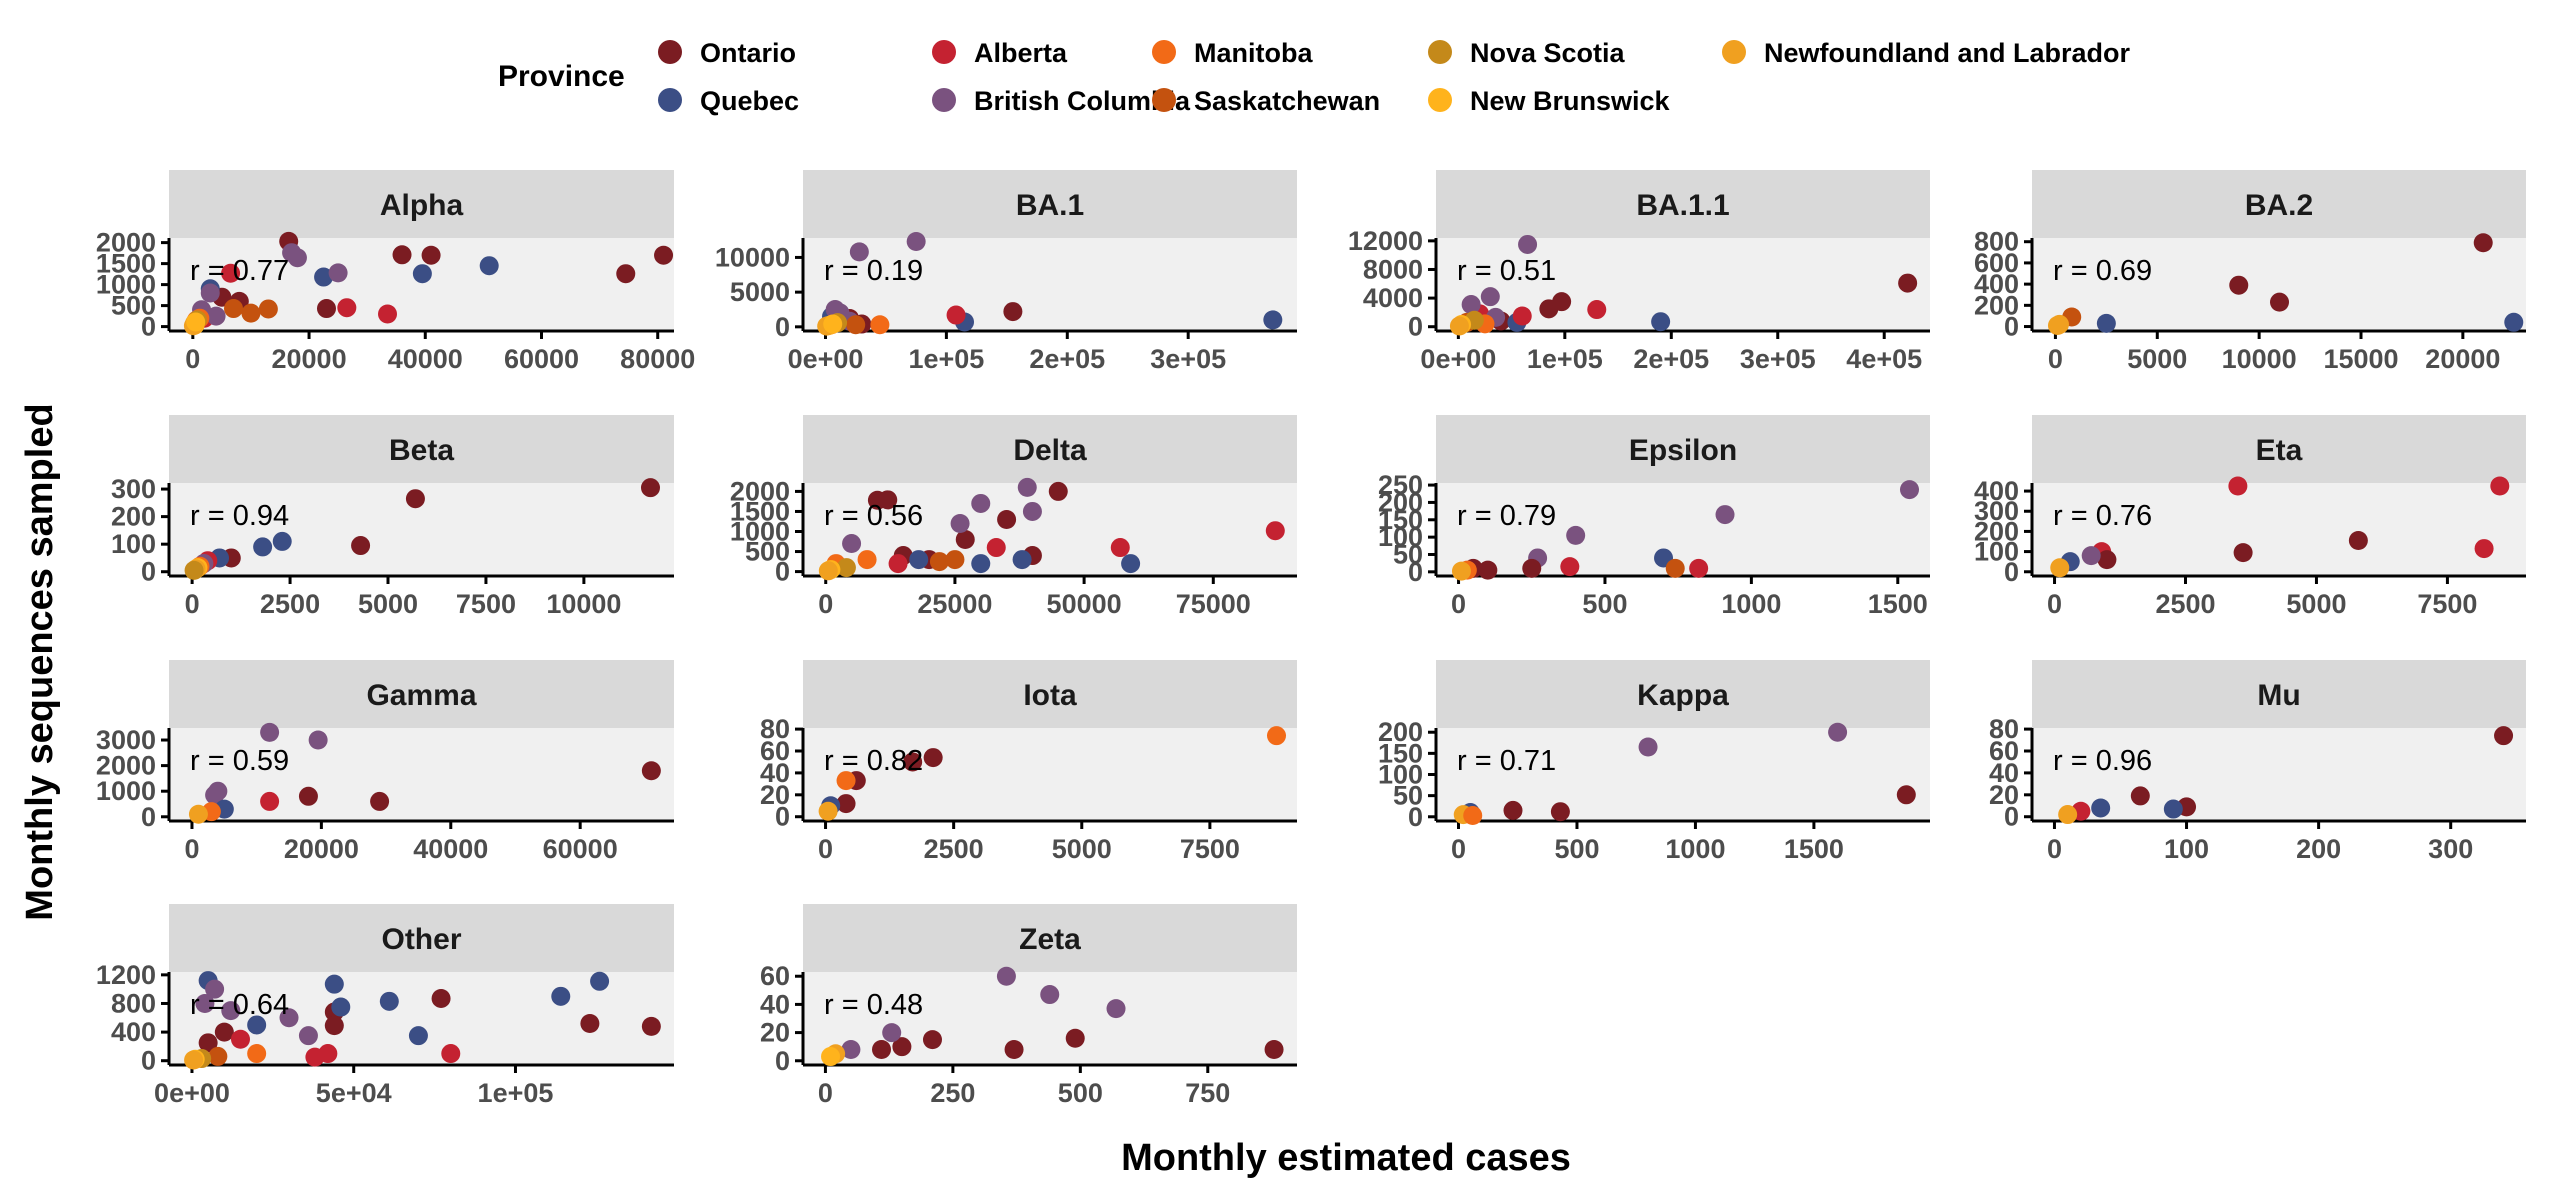 The image size is (2550, 1200). Describe the element at coordinates (126, 264) in the screenshot. I see `y-tick-label: 1500` at that location.